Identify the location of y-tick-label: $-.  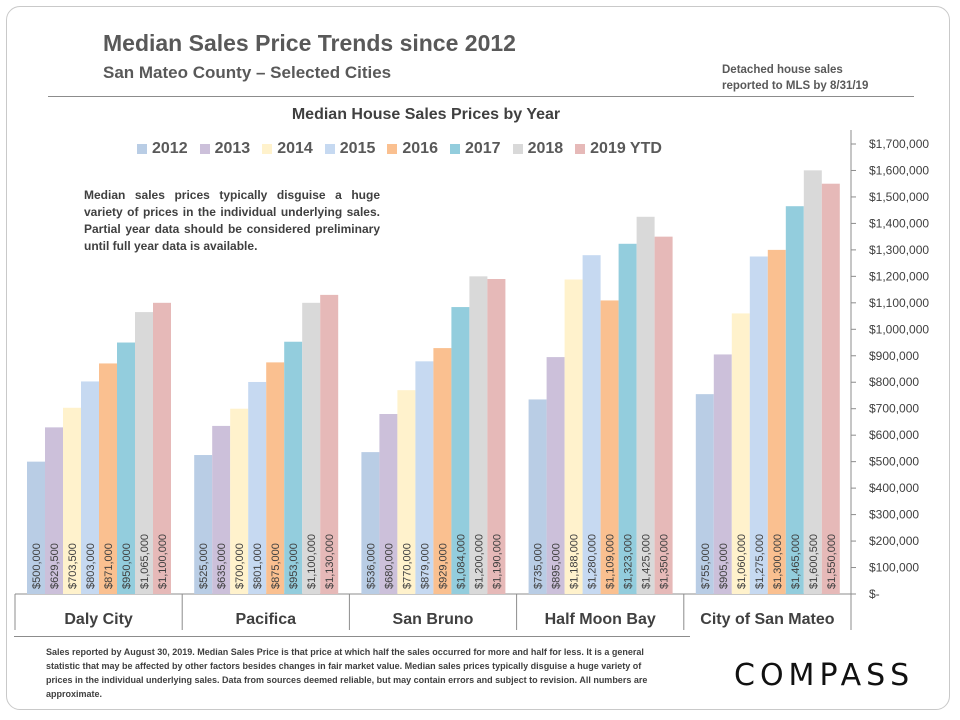
(874, 594).